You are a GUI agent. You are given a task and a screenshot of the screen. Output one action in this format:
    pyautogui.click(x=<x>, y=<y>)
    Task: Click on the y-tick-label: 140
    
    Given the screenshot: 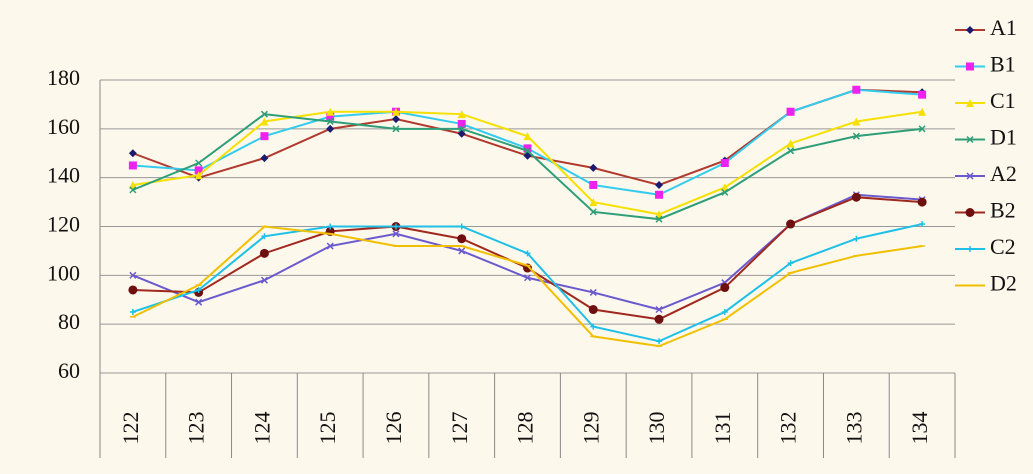 What is the action you would take?
    pyautogui.click(x=63, y=175)
    